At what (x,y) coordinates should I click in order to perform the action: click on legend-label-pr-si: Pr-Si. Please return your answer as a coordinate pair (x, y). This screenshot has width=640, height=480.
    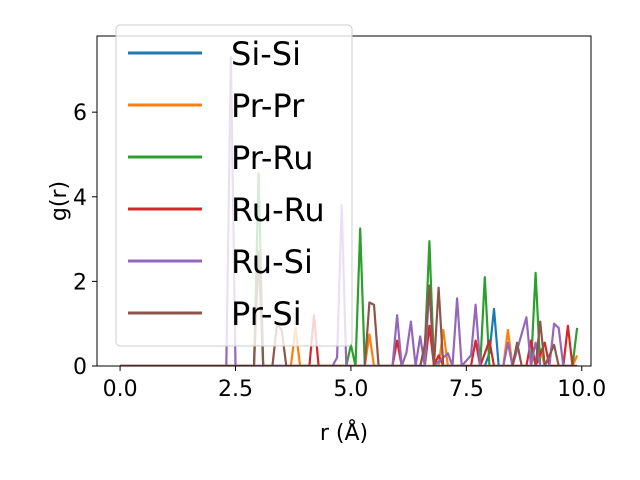
    Looking at the image, I should click on (266, 314).